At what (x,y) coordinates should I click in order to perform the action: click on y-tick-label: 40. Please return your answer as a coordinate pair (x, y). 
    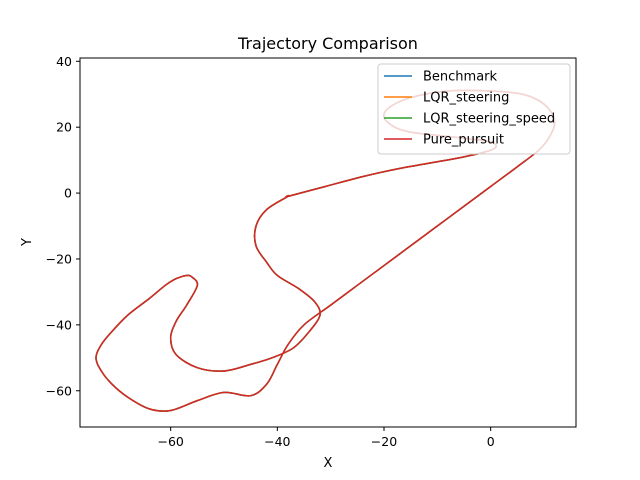
    Looking at the image, I should click on (64, 61).